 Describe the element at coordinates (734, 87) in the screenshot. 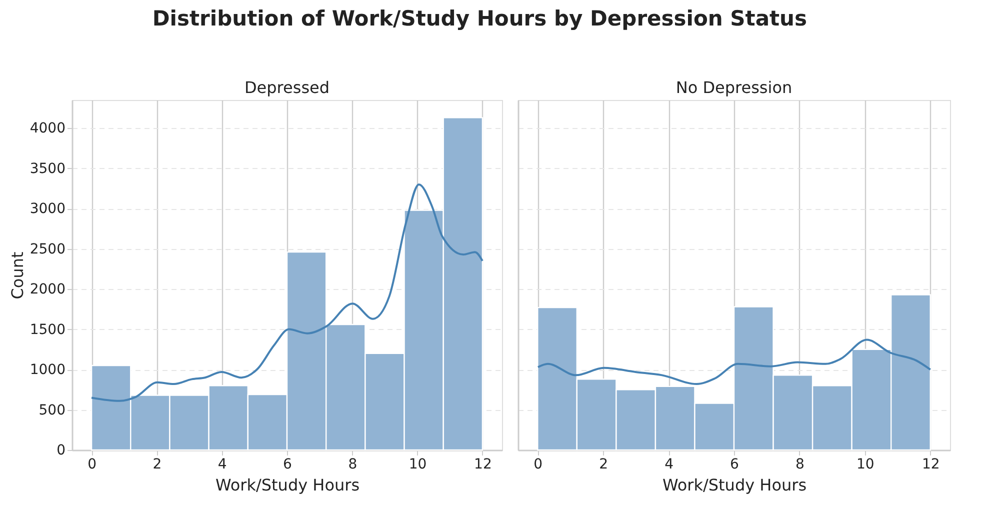

I see `chart-subtitle: No Depression` at that location.